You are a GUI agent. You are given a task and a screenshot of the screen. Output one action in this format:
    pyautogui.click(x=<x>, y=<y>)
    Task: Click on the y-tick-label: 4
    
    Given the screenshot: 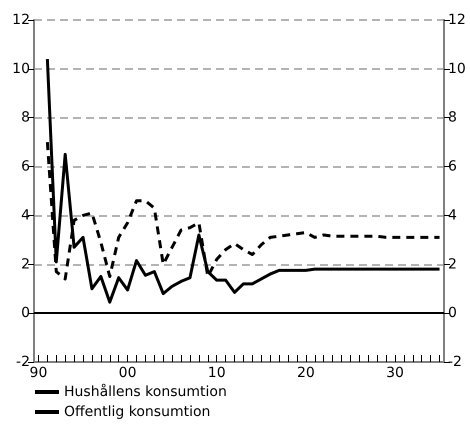 What is the action you would take?
    pyautogui.click(x=25, y=215)
    